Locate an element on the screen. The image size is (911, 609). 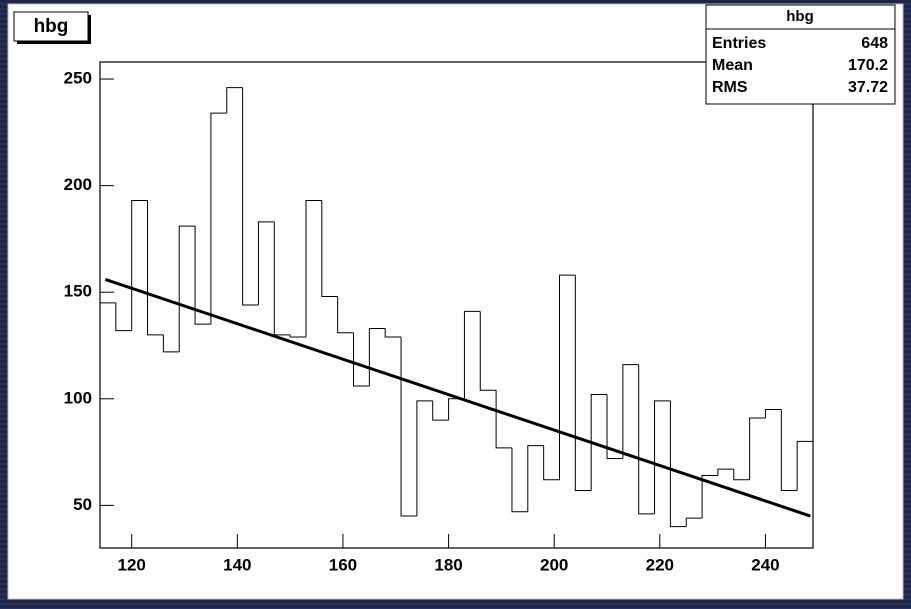
chart-title: hbg is located at coordinates (51, 26).